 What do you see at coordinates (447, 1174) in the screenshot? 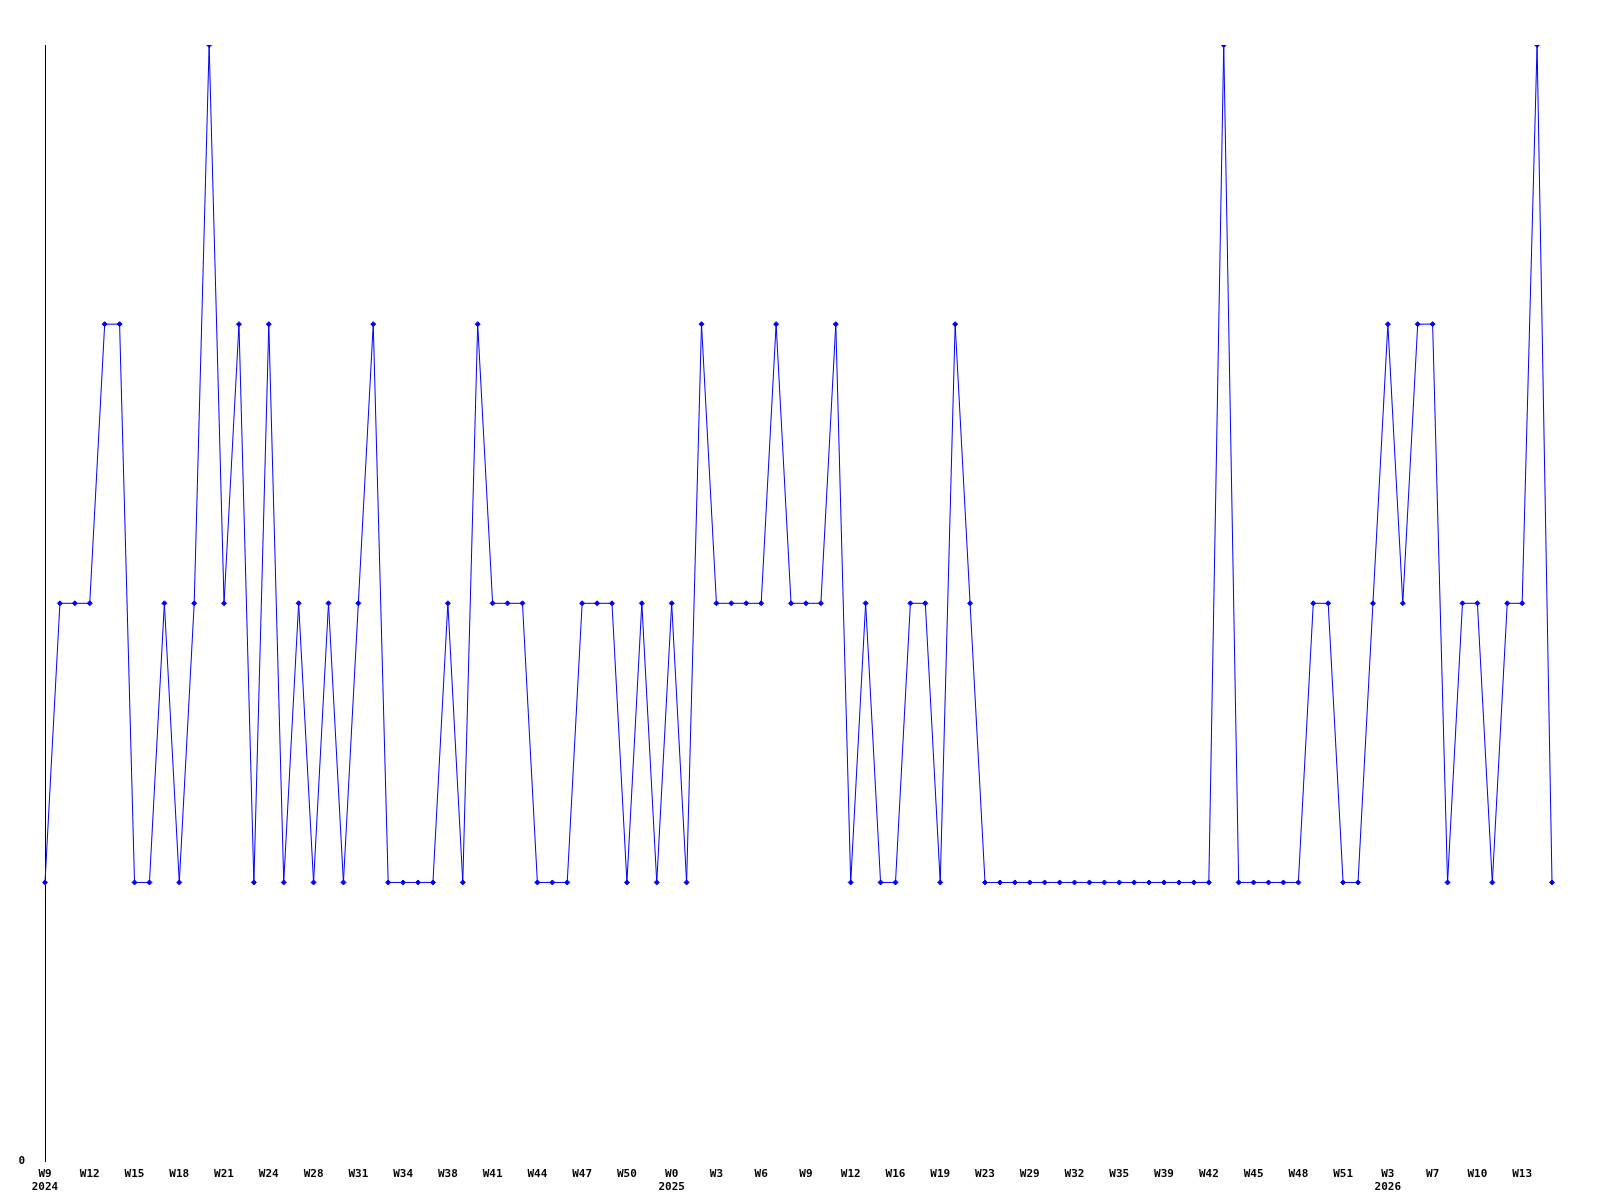
I see `x-tick-label: W38` at bounding box center [447, 1174].